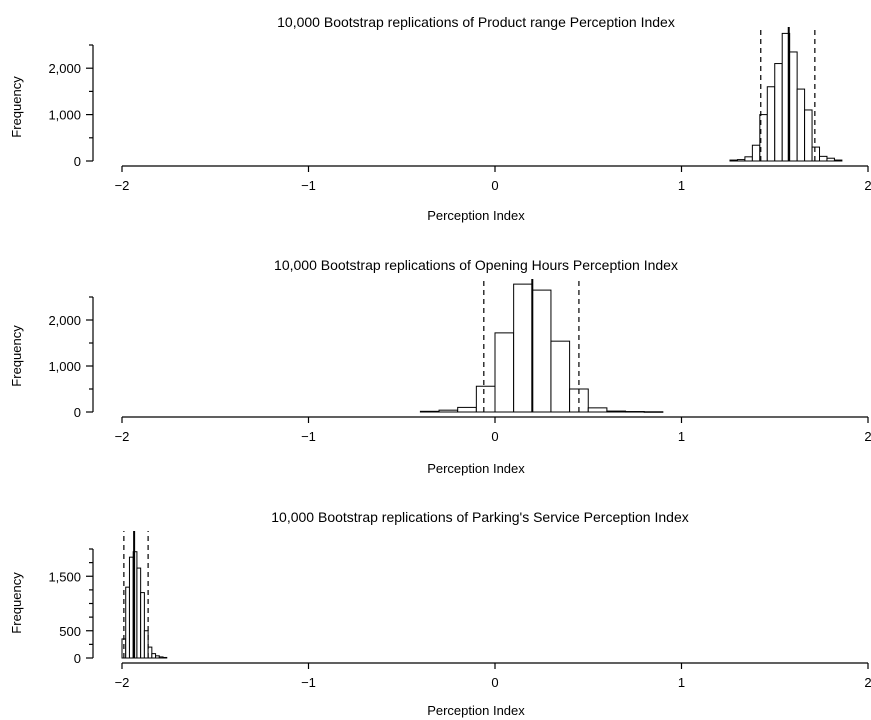 This screenshot has height=720, width=871. I want to click on y-tick-label: 1,500, so click(64, 576).